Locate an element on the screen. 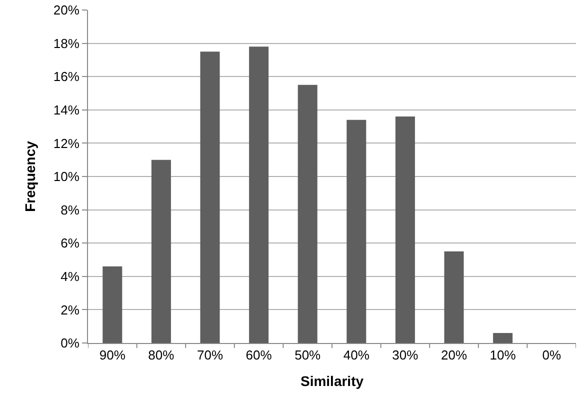 The width and height of the screenshot is (586, 409). x-tick-label: 40% is located at coordinates (356, 355).